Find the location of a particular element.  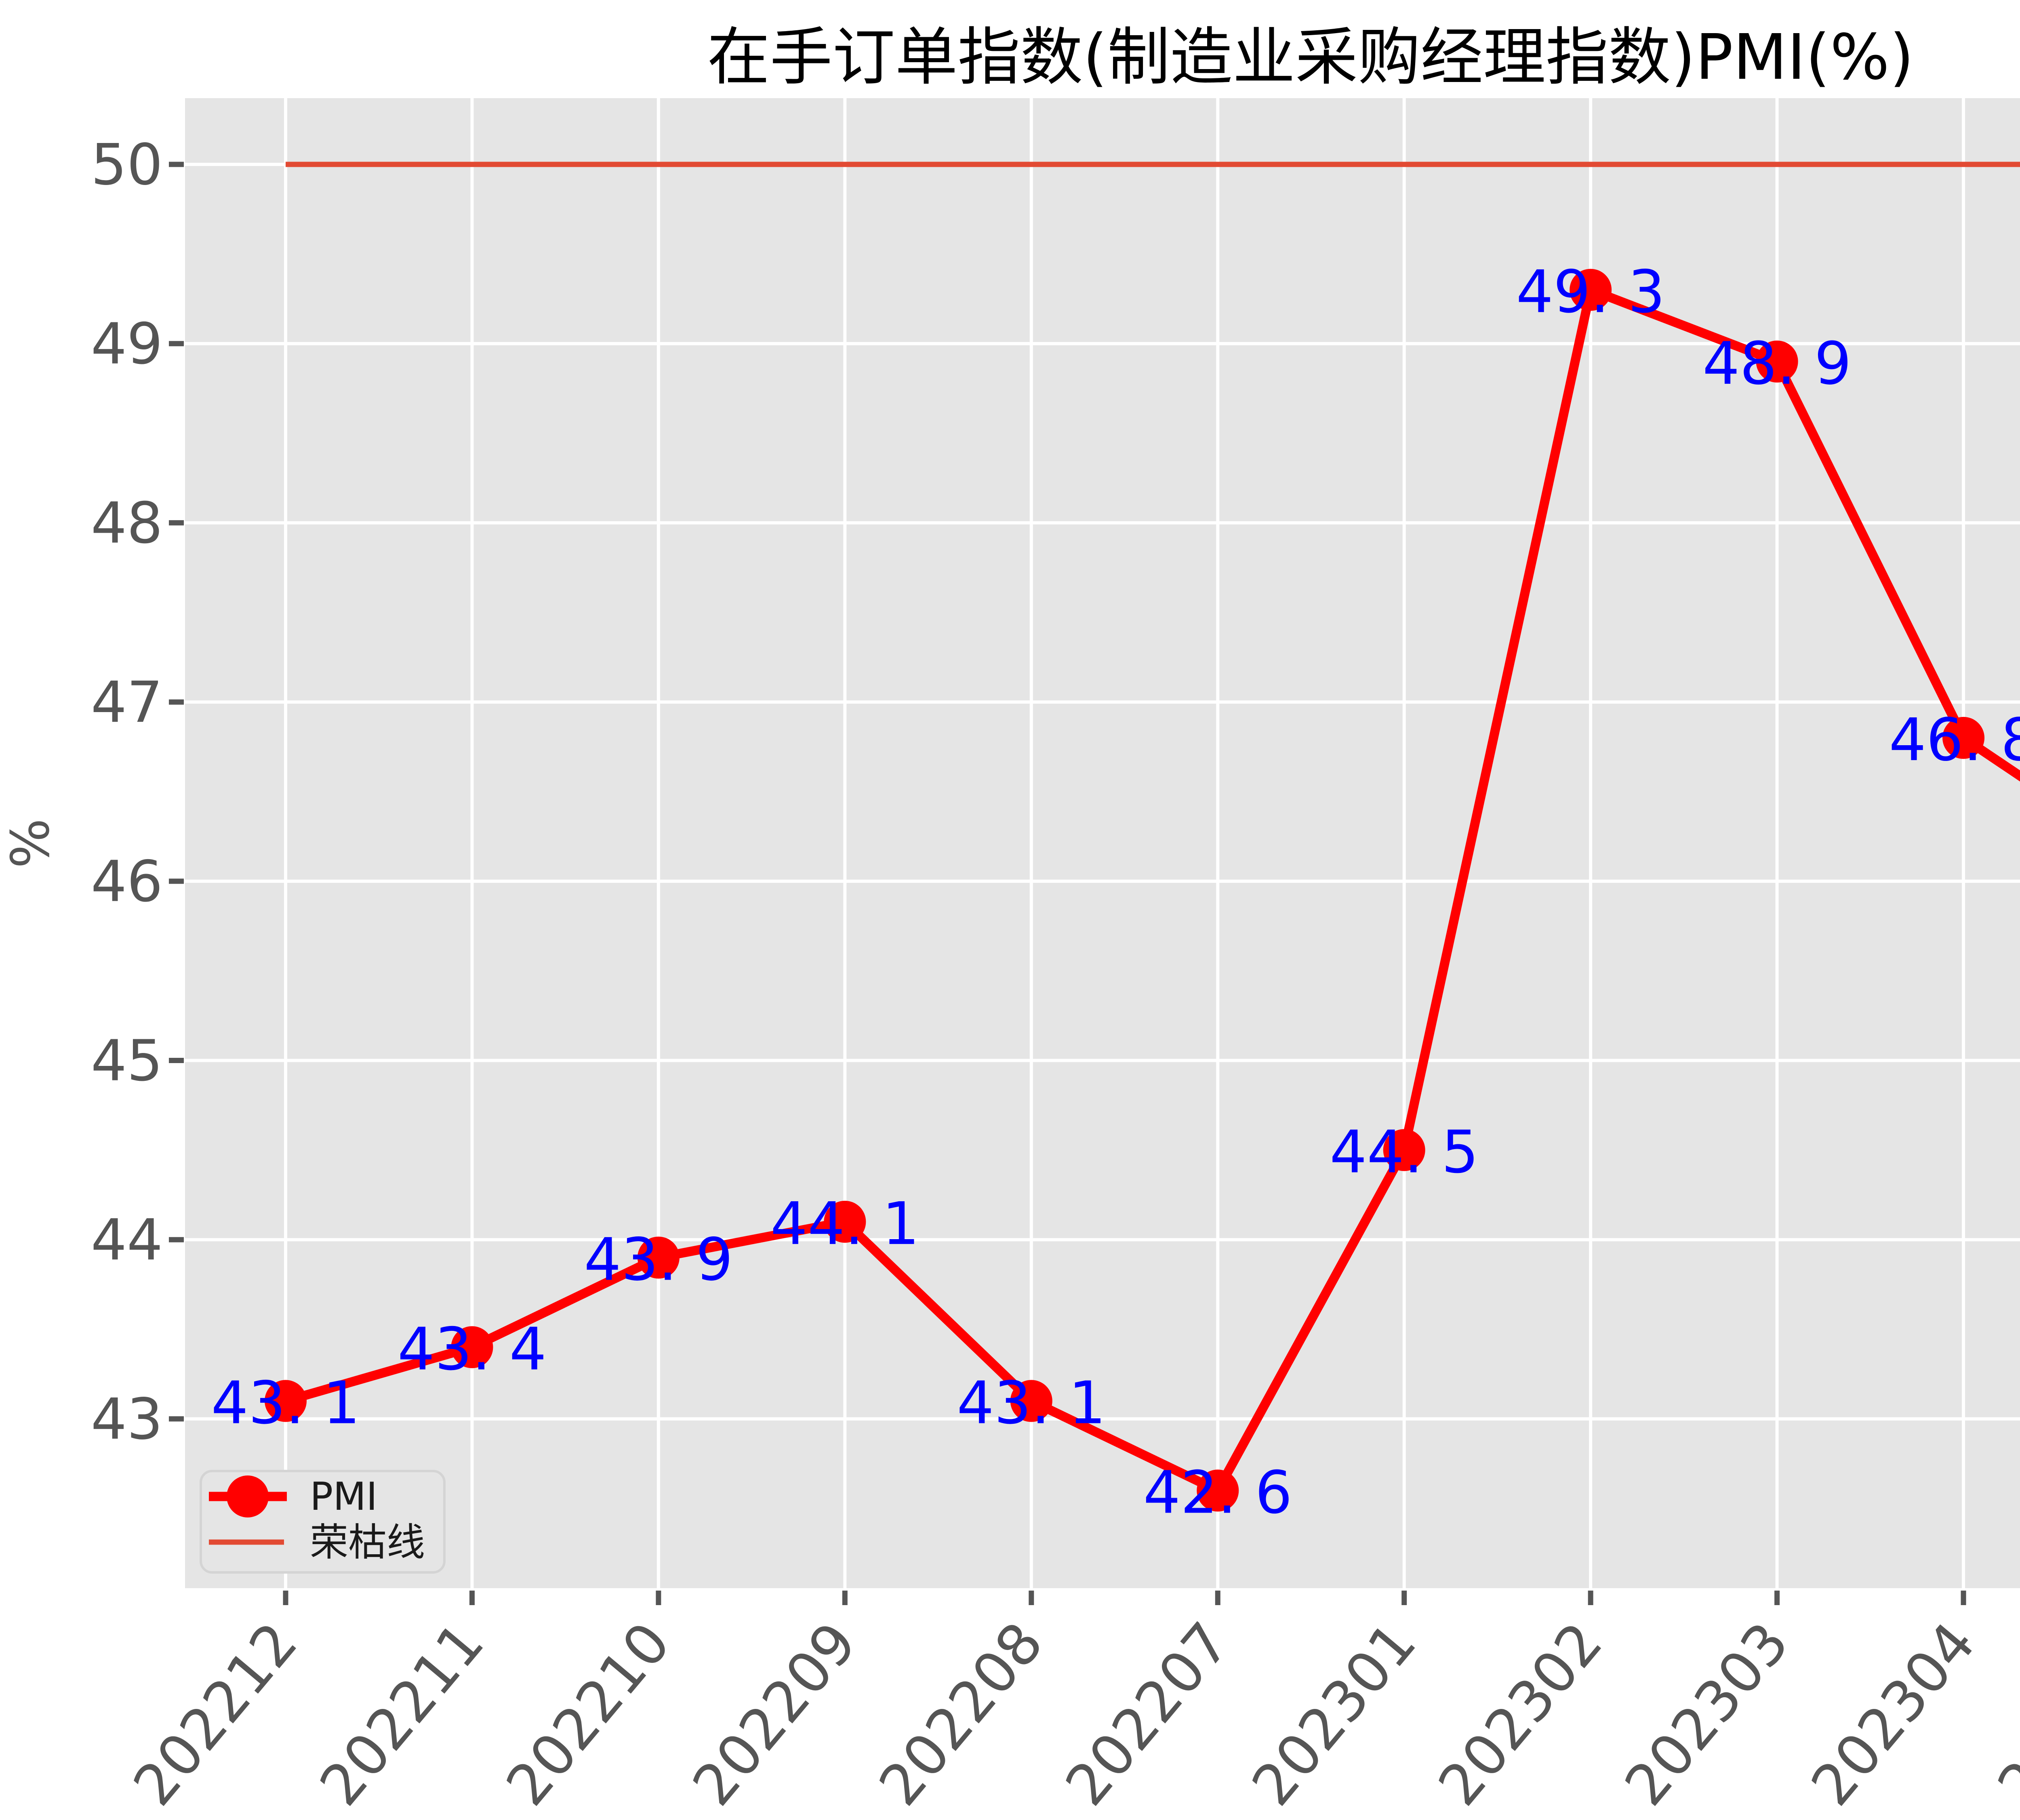

y-axis-label: % is located at coordinates (31, 843).